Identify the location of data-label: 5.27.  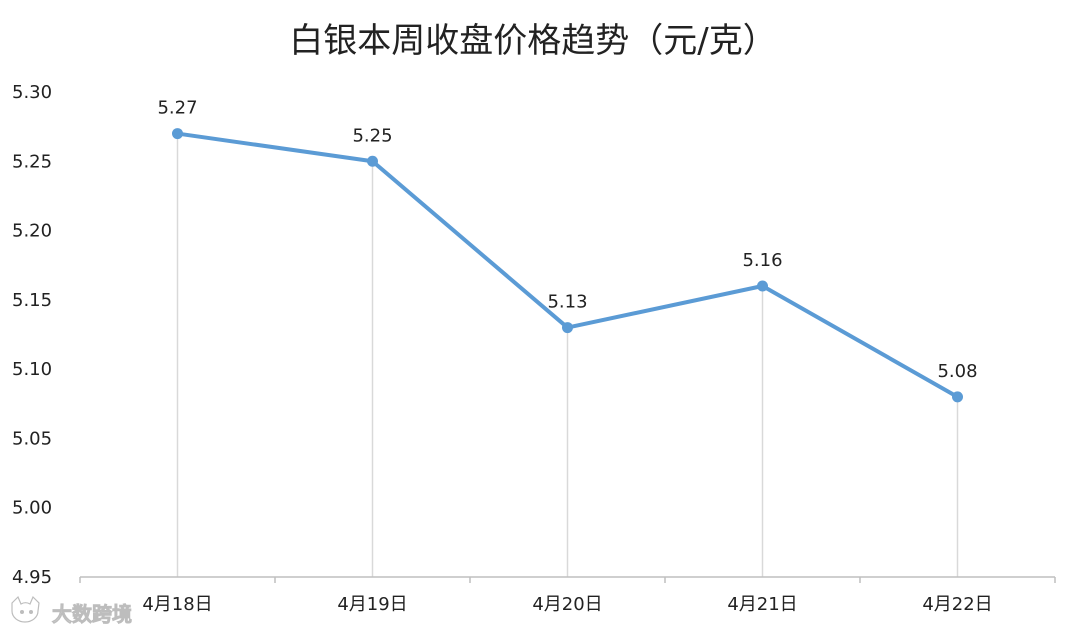
(177, 108).